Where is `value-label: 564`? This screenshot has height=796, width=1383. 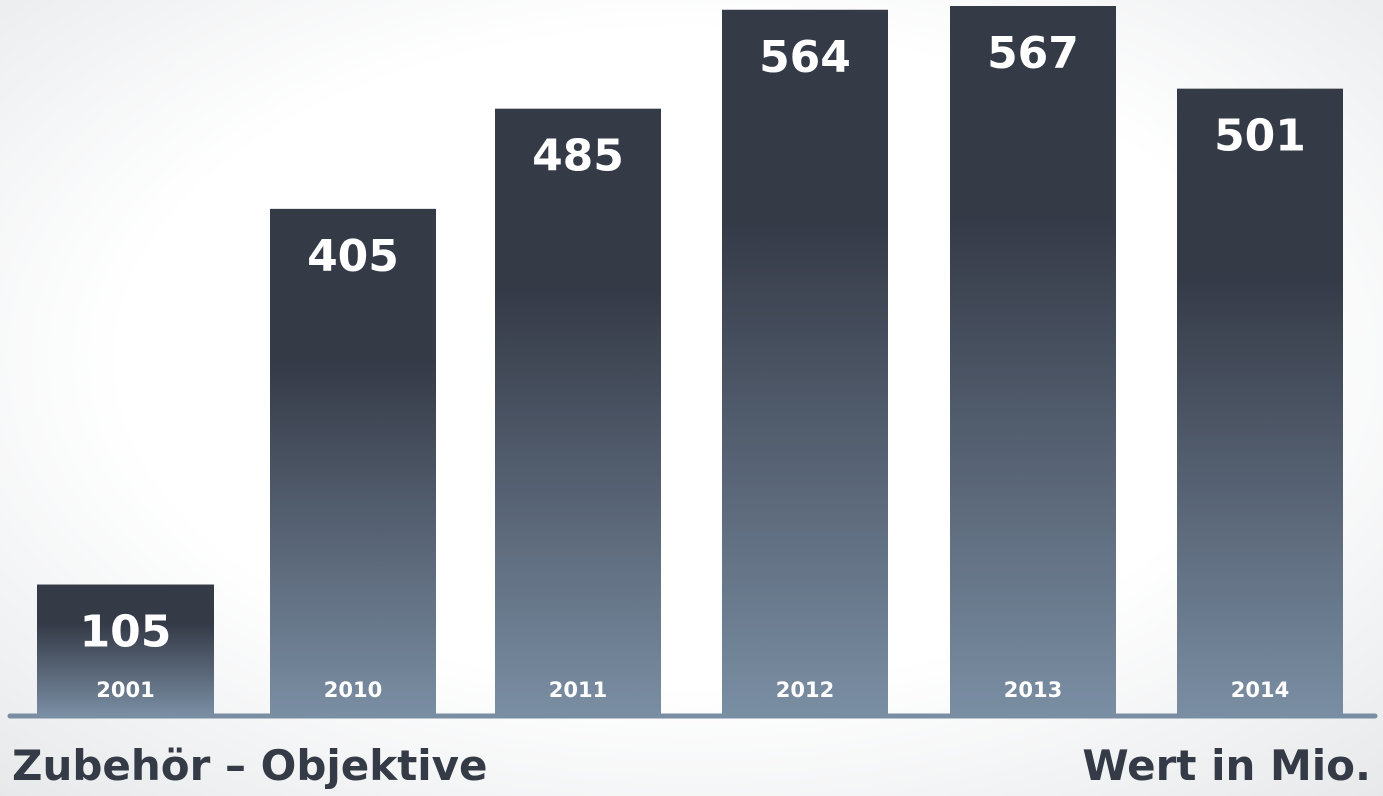
value-label: 564 is located at coordinates (805, 57).